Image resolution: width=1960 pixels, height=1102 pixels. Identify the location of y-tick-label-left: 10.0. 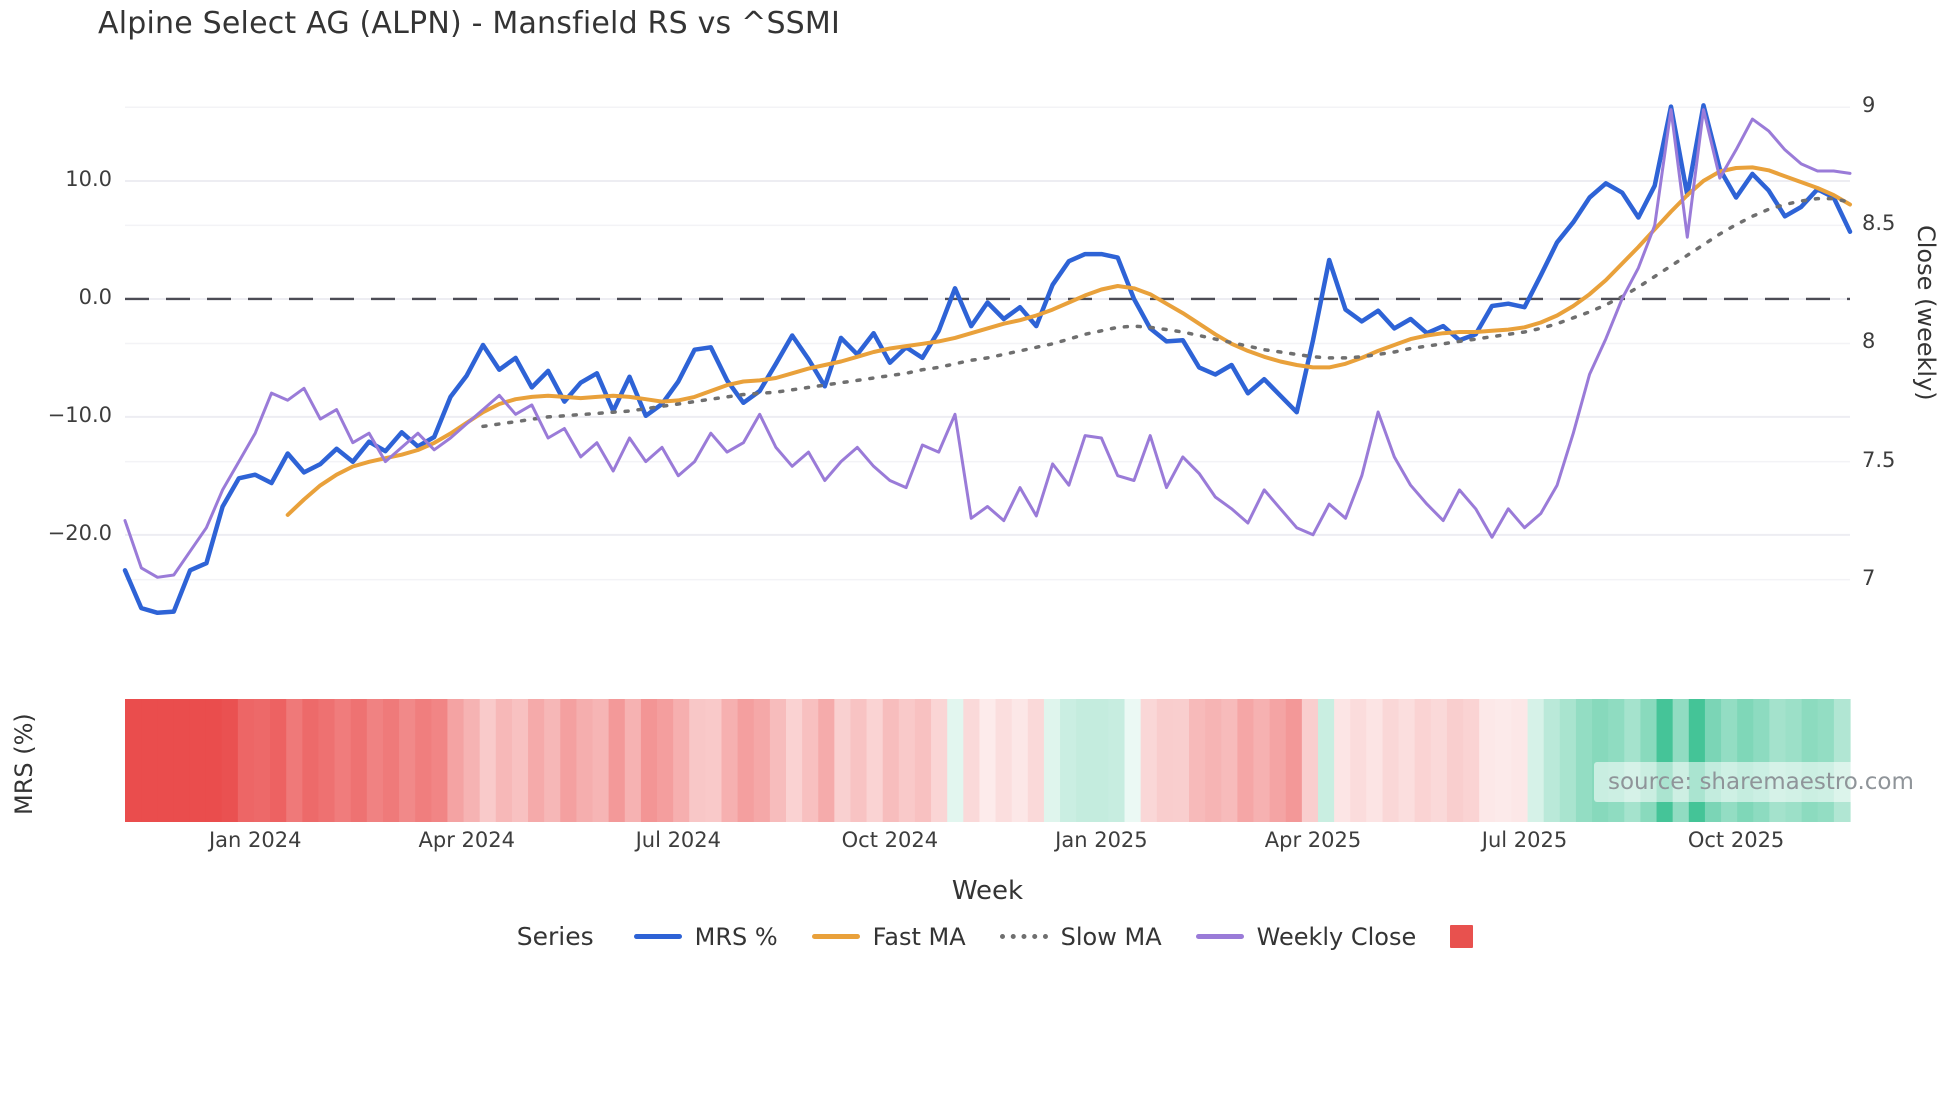
(88, 178).